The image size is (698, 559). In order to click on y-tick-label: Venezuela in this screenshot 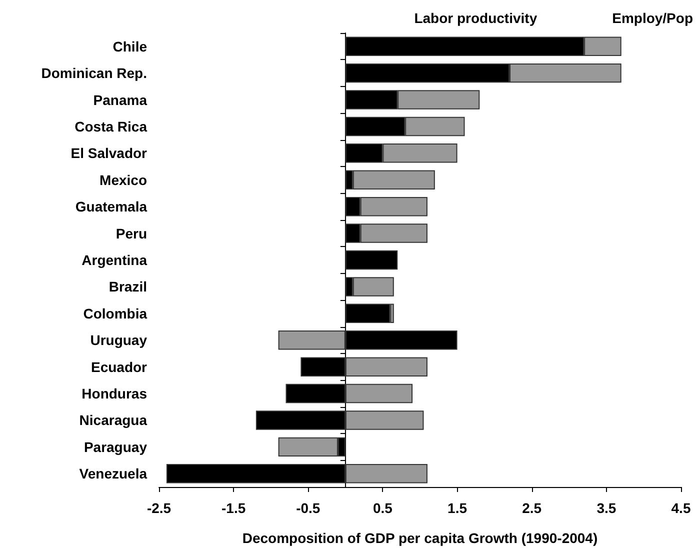, I will do `click(113, 474)`.